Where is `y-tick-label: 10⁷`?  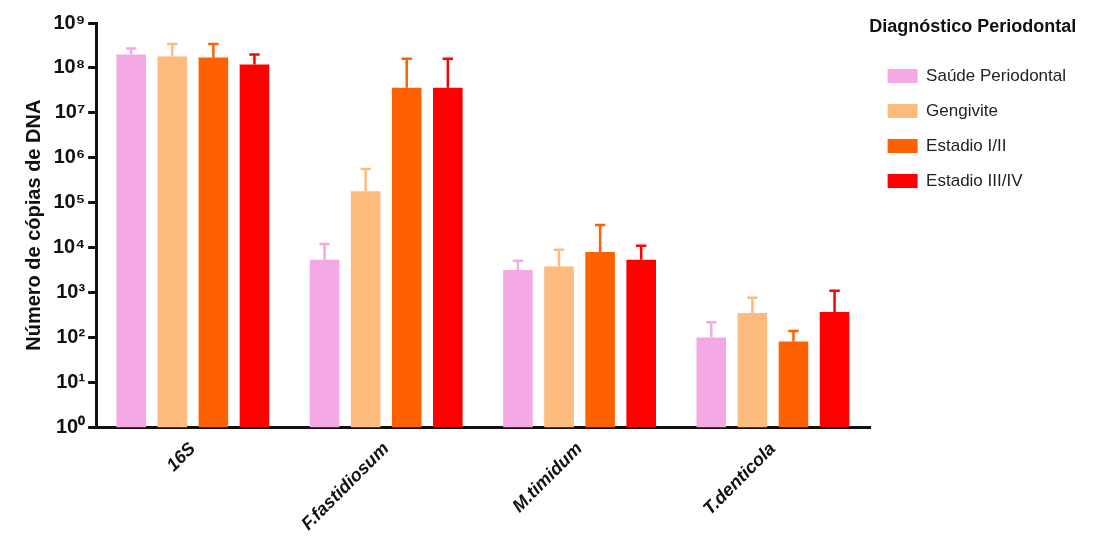 y-tick-label: 10⁷ is located at coordinates (70, 111).